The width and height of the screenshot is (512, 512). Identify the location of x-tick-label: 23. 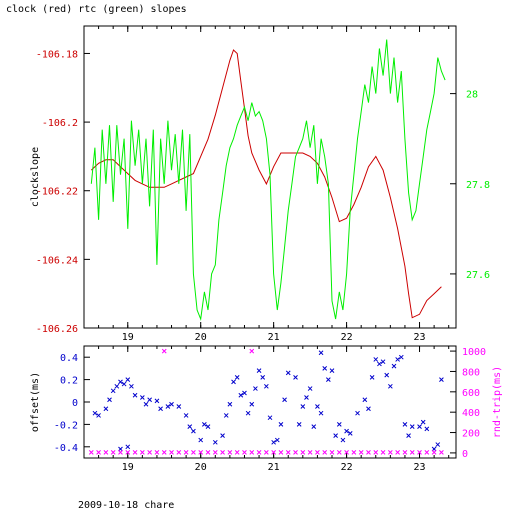
(420, 337).